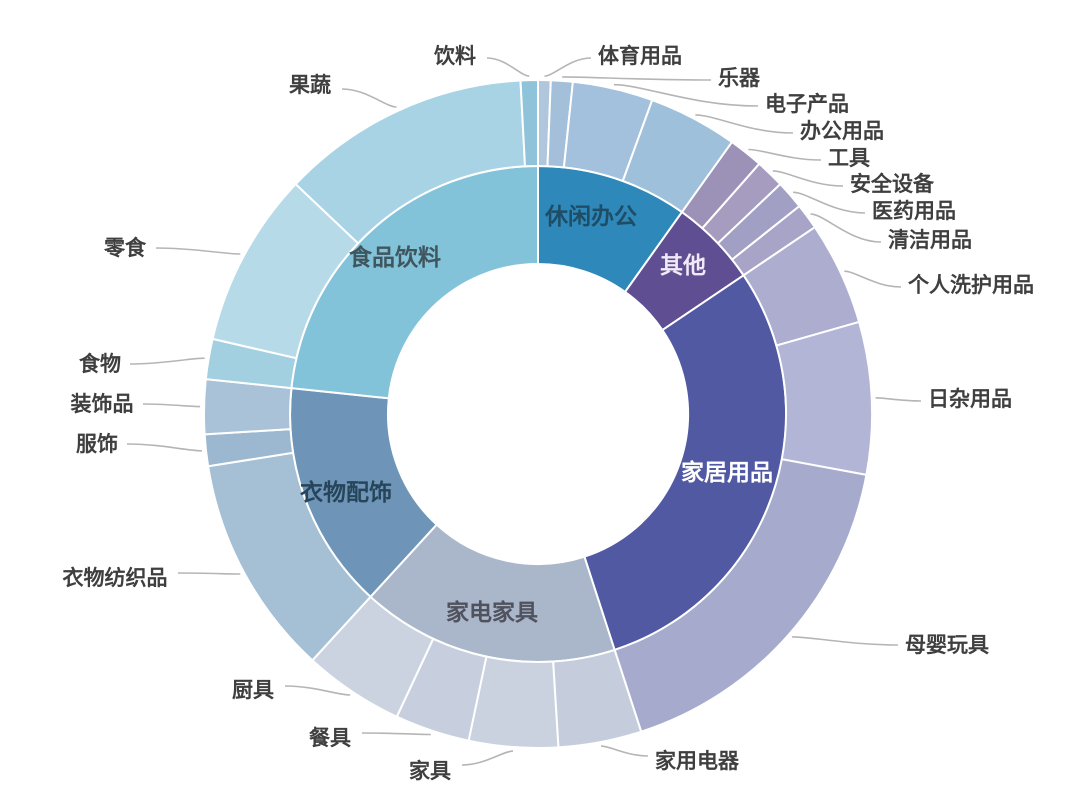  I want to click on leader-line-乐器, so click(637, 78).